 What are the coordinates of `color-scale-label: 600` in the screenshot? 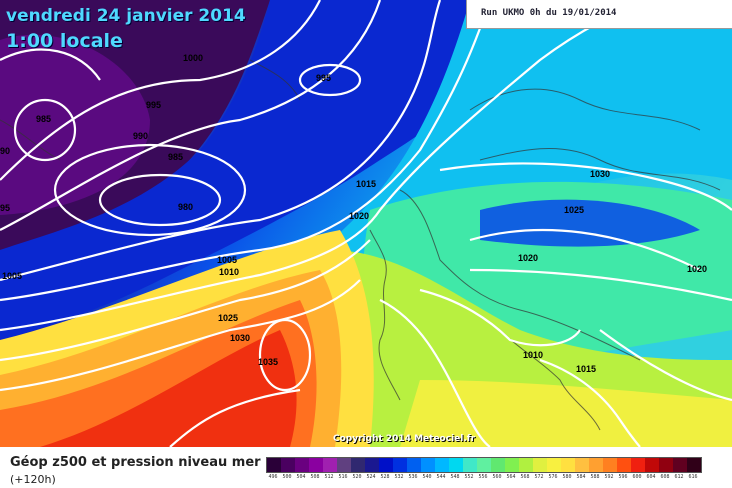 It's located at (637, 477).